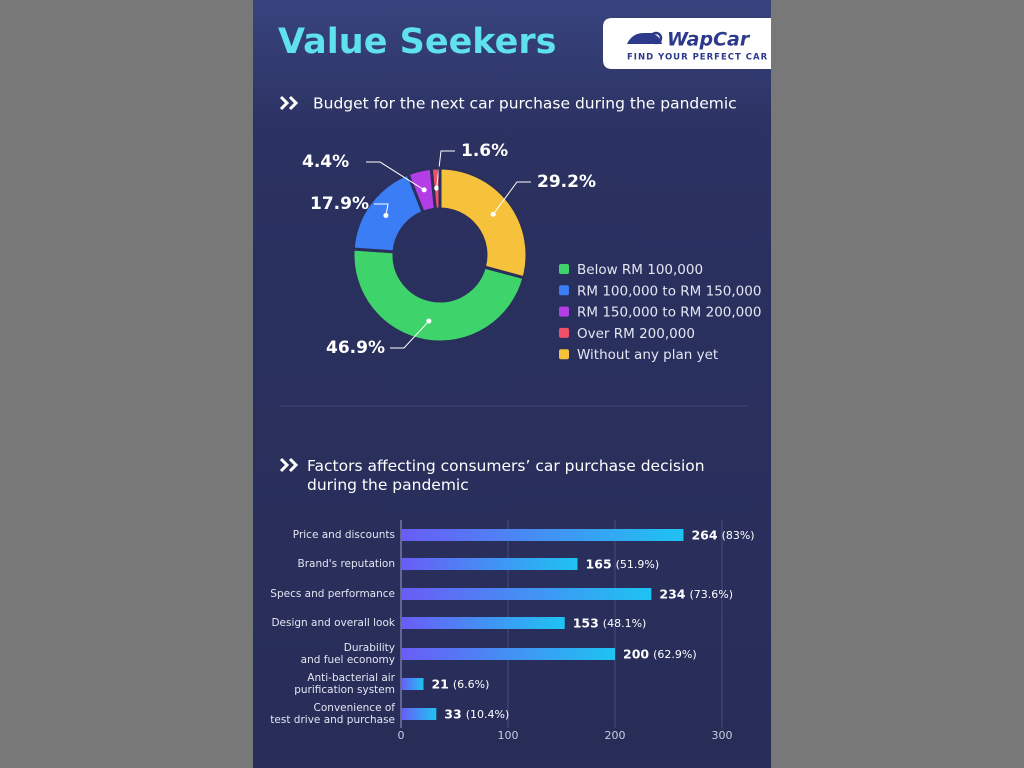 This screenshot has height=768, width=1024. I want to click on data-label: 46.9%, so click(355, 348).